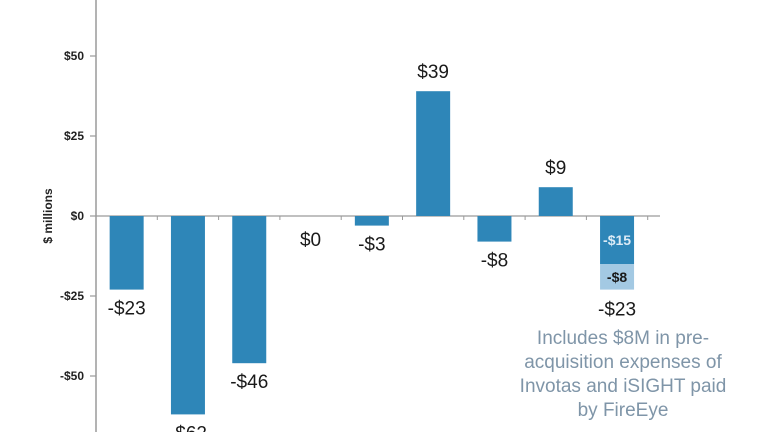 The width and height of the screenshot is (764, 432). What do you see at coordinates (623, 386) in the screenshot?
I see `annotation-line: Invotas and iSIGHT paid` at bounding box center [623, 386].